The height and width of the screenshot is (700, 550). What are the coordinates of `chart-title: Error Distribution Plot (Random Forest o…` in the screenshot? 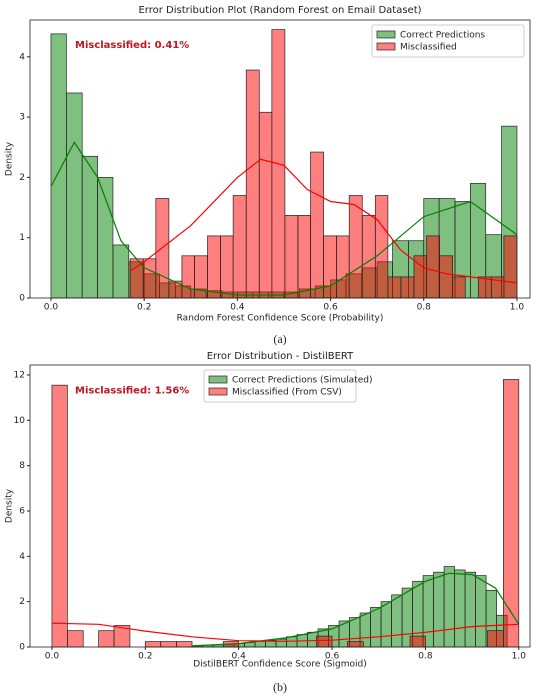 It's located at (279, 10).